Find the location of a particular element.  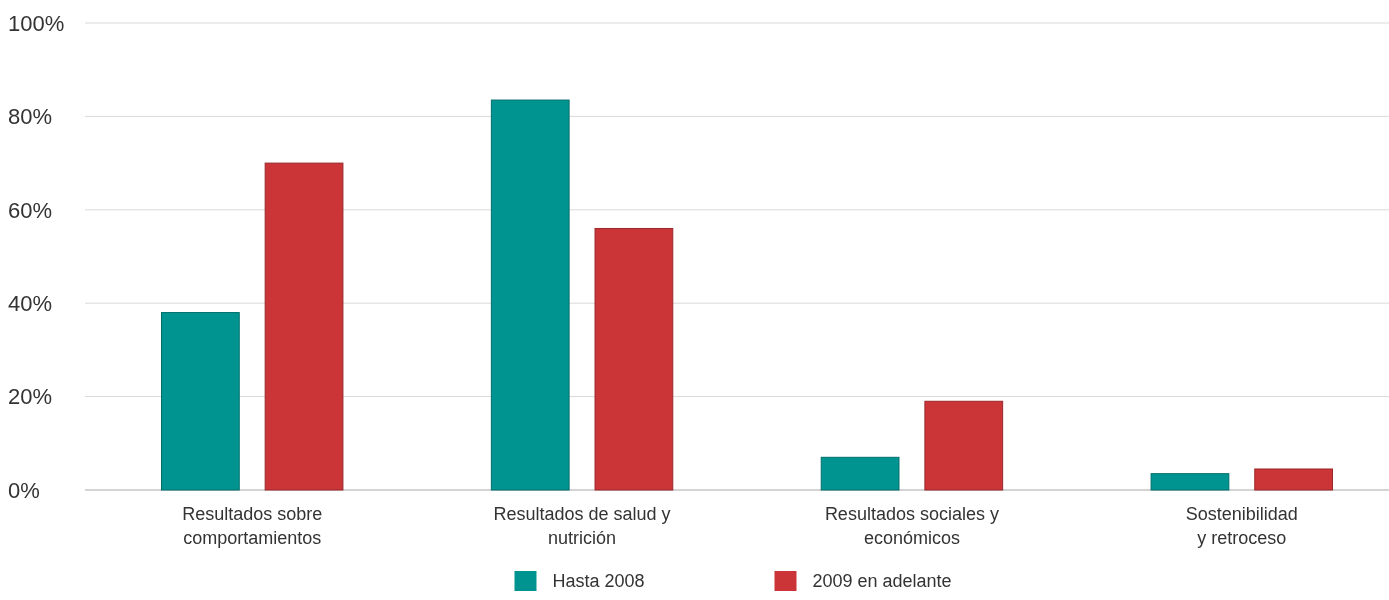

x-tick-label: Resultados sobre comportamientos is located at coordinates (252, 526).